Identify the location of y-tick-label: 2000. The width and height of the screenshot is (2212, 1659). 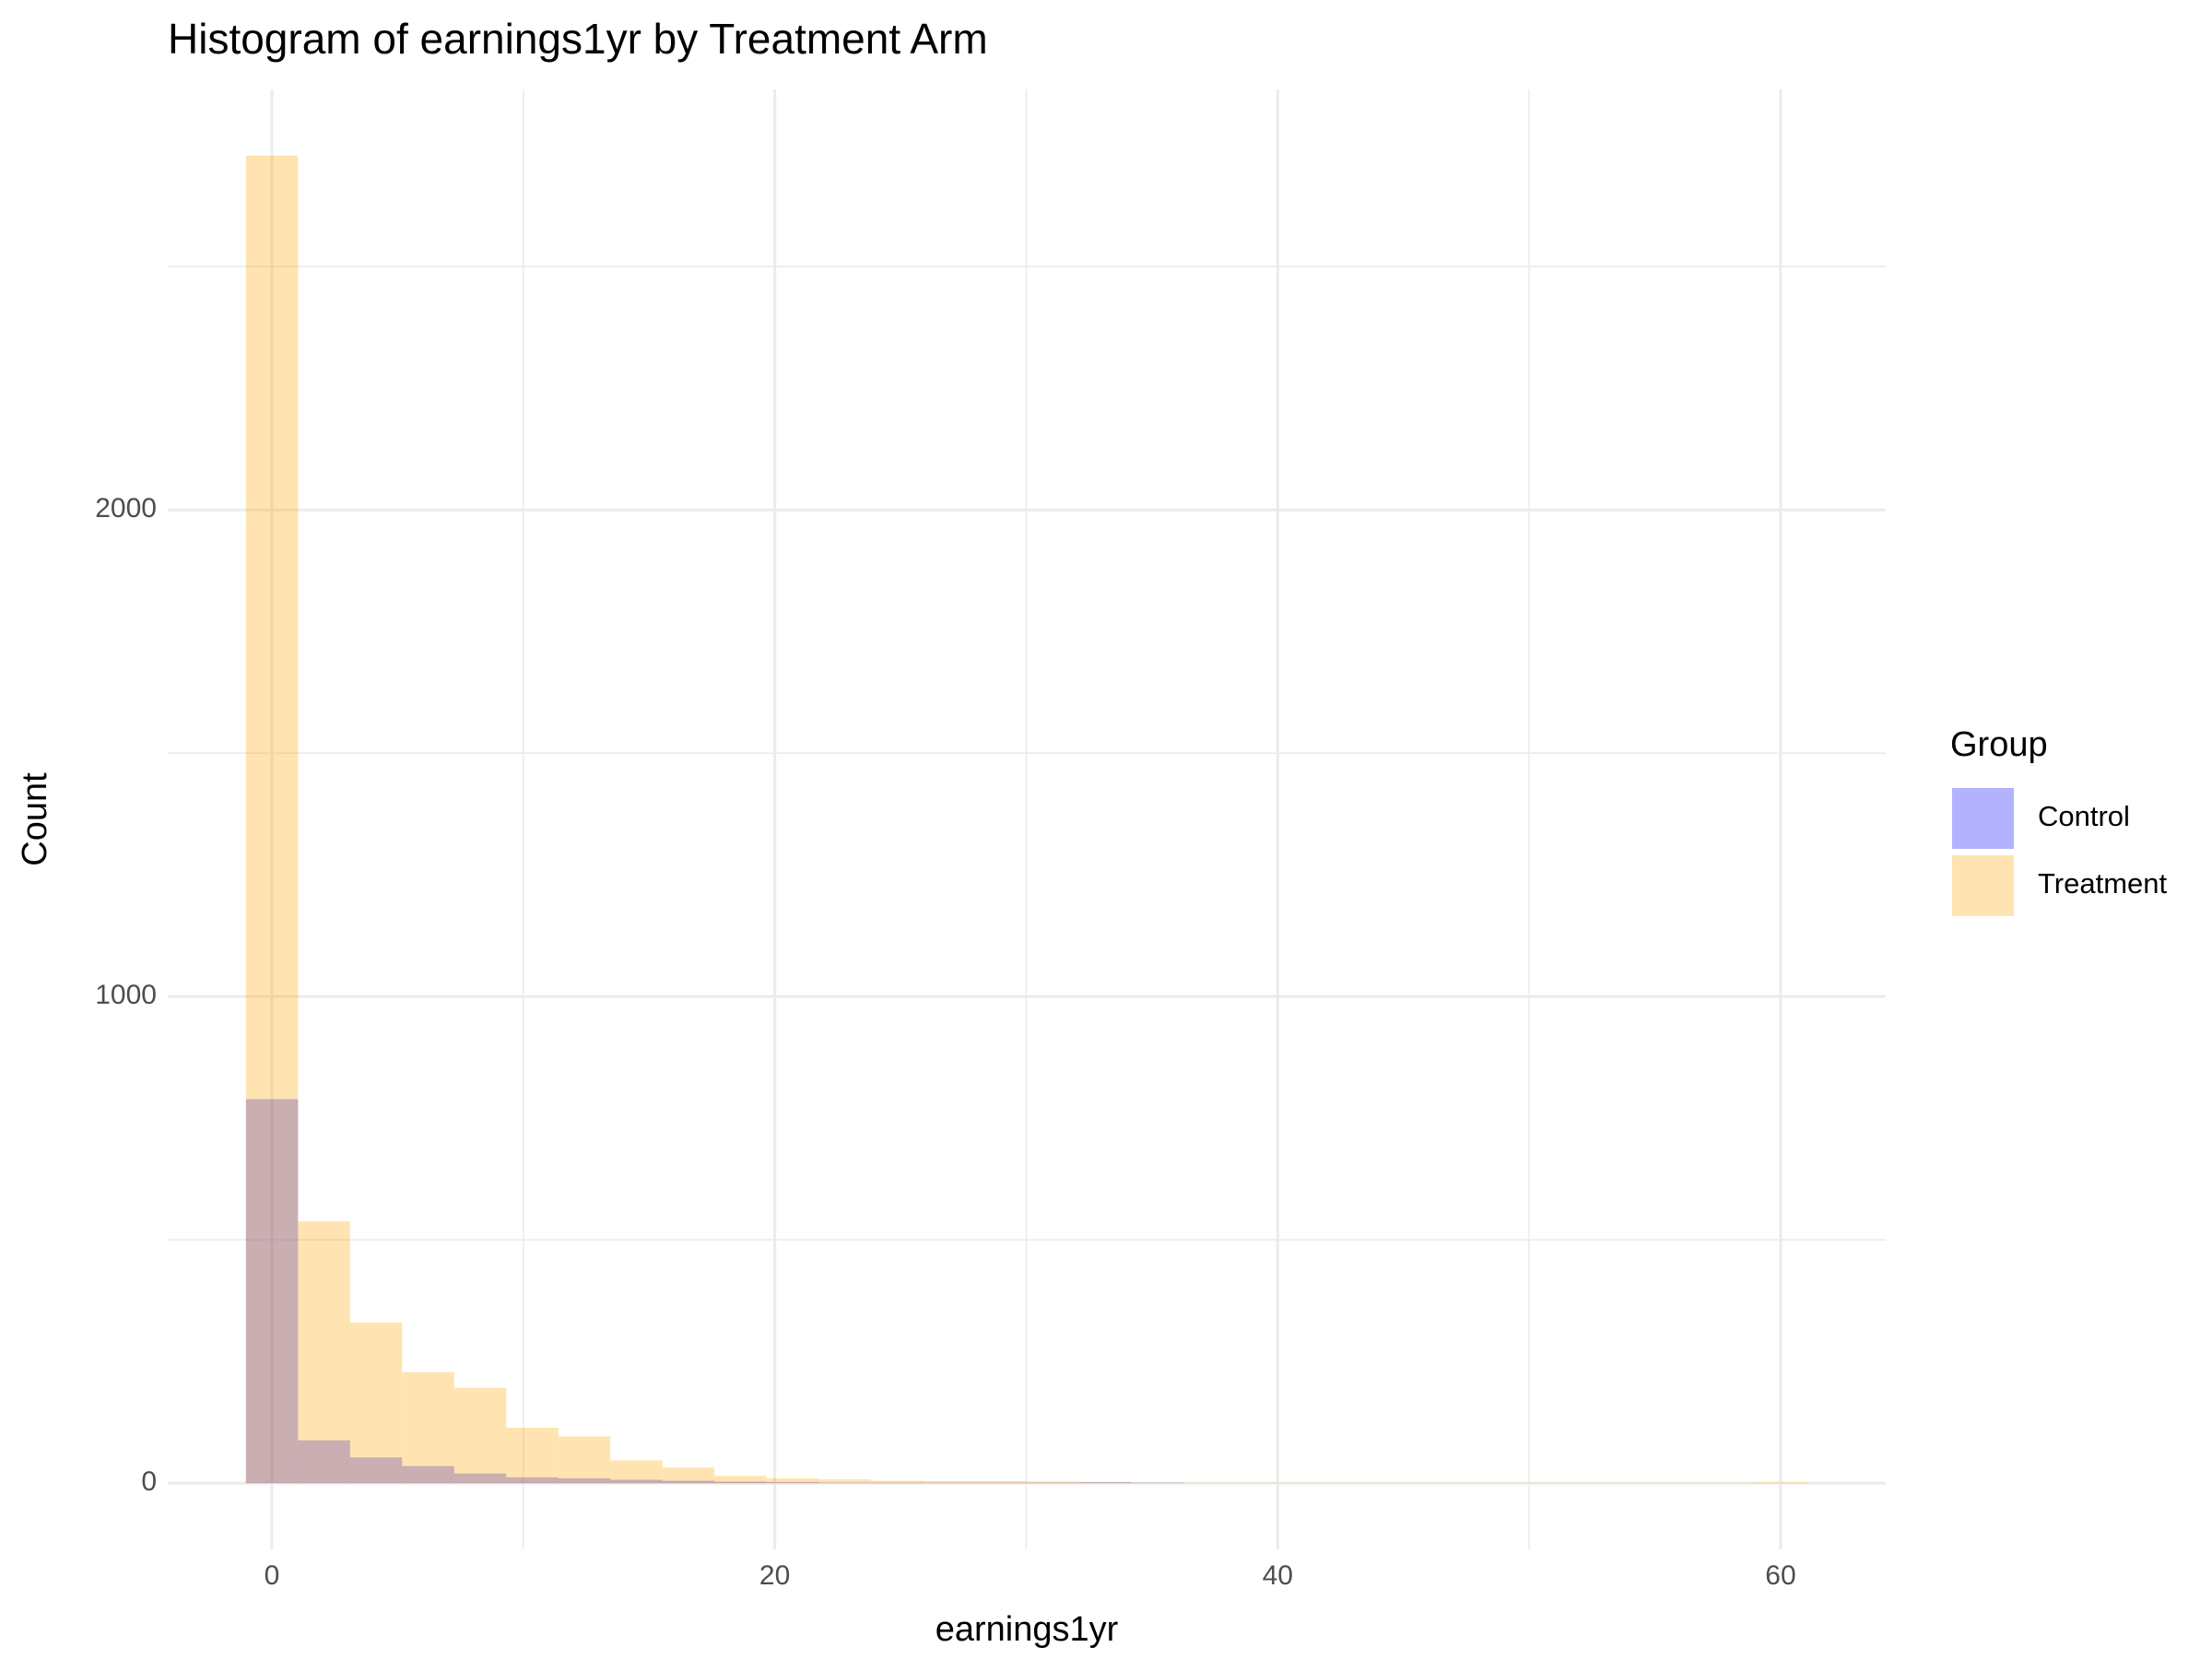
(126, 508).